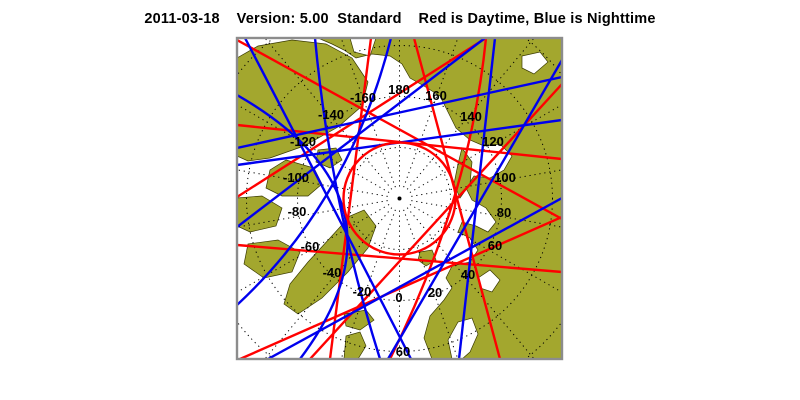  Describe the element at coordinates (436, 95) in the screenshot. I see `longitude-label: 160` at that location.